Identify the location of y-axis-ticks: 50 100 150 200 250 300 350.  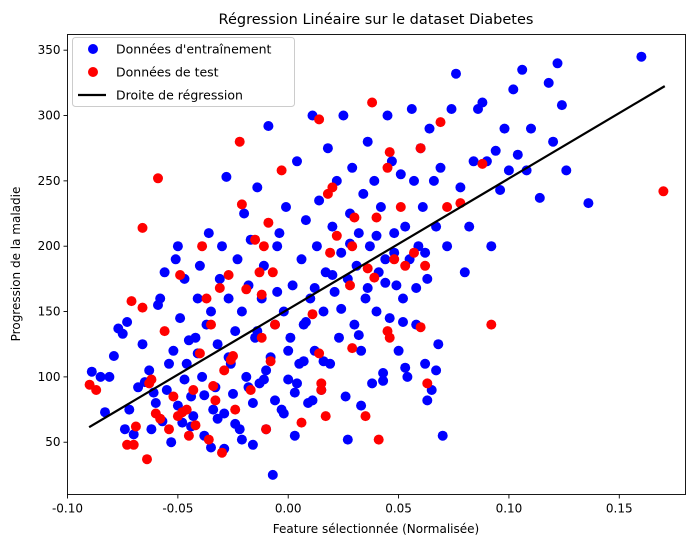
(53, 246).